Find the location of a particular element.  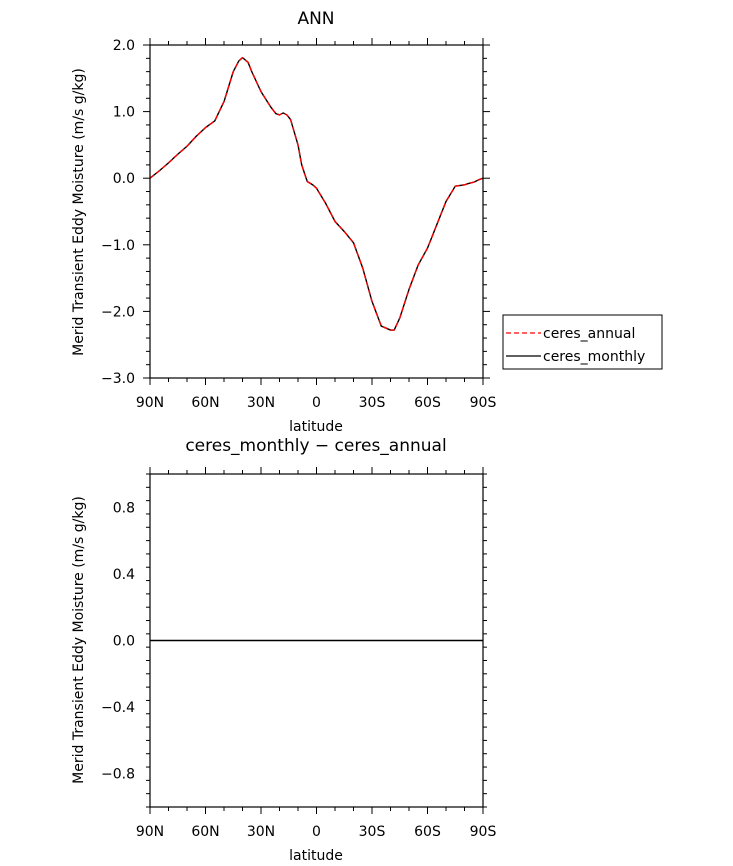

legend-label-ceres-monthly: ceres_monthly is located at coordinates (594, 357).